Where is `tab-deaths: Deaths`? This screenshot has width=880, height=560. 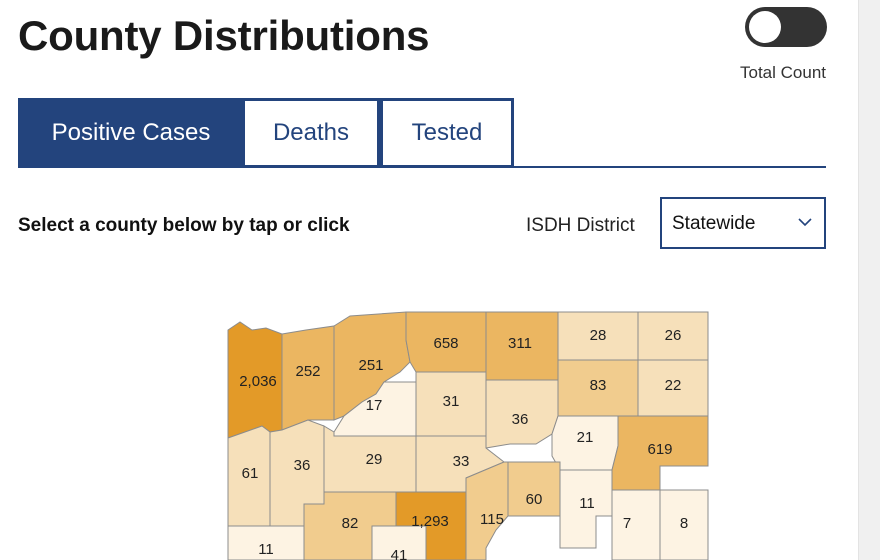
tab-deaths: Deaths is located at coordinates (311, 133).